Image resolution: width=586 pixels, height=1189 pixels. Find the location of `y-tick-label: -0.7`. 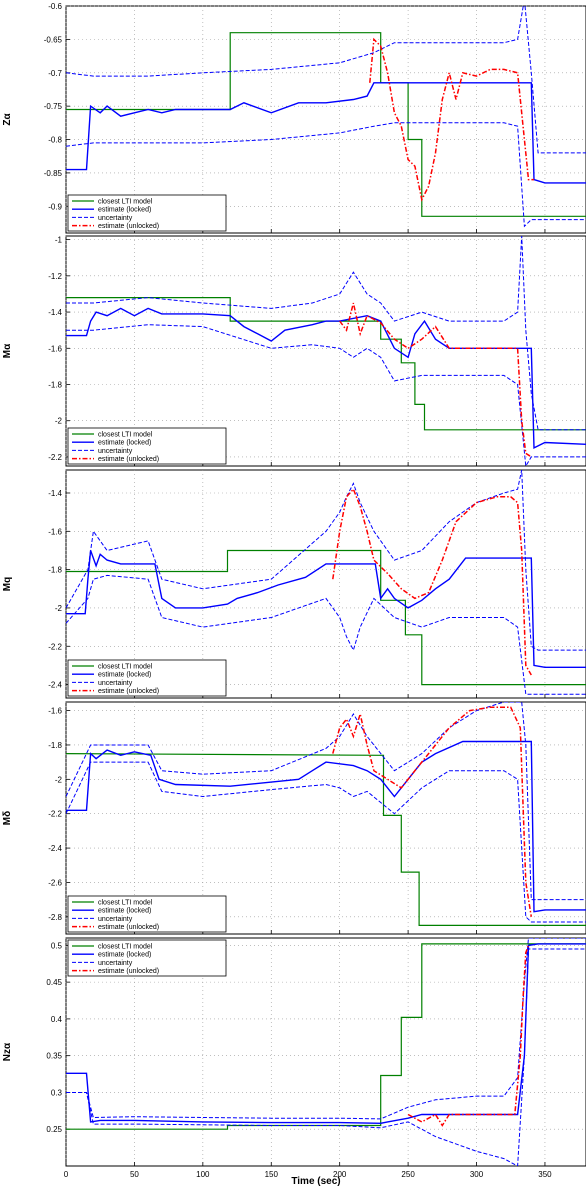

y-tick-label: -0.7 is located at coordinates (55, 73).